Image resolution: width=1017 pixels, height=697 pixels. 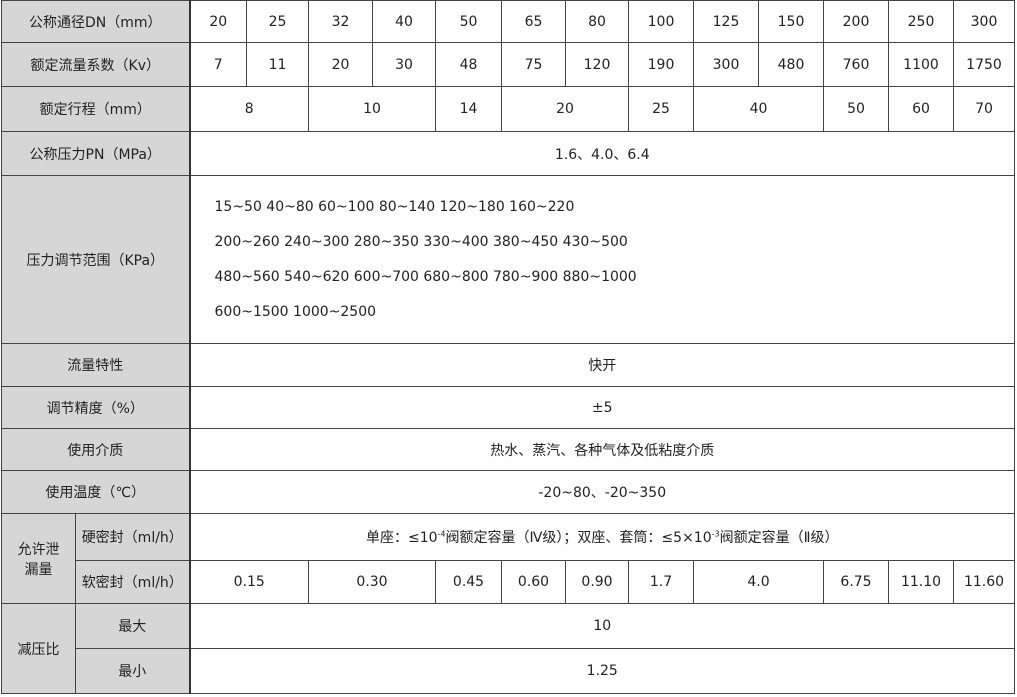 What do you see at coordinates (597, 64) in the screenshot?
I see `cell: 120` at bounding box center [597, 64].